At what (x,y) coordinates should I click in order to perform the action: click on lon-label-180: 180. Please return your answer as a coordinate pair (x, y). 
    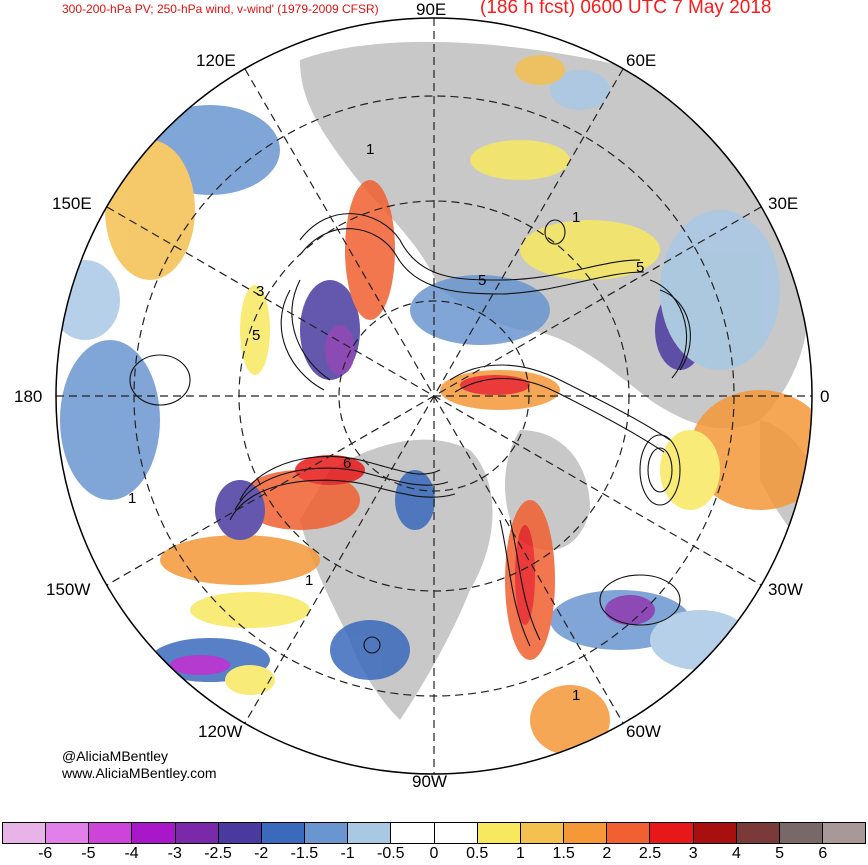
    Looking at the image, I should click on (28, 396).